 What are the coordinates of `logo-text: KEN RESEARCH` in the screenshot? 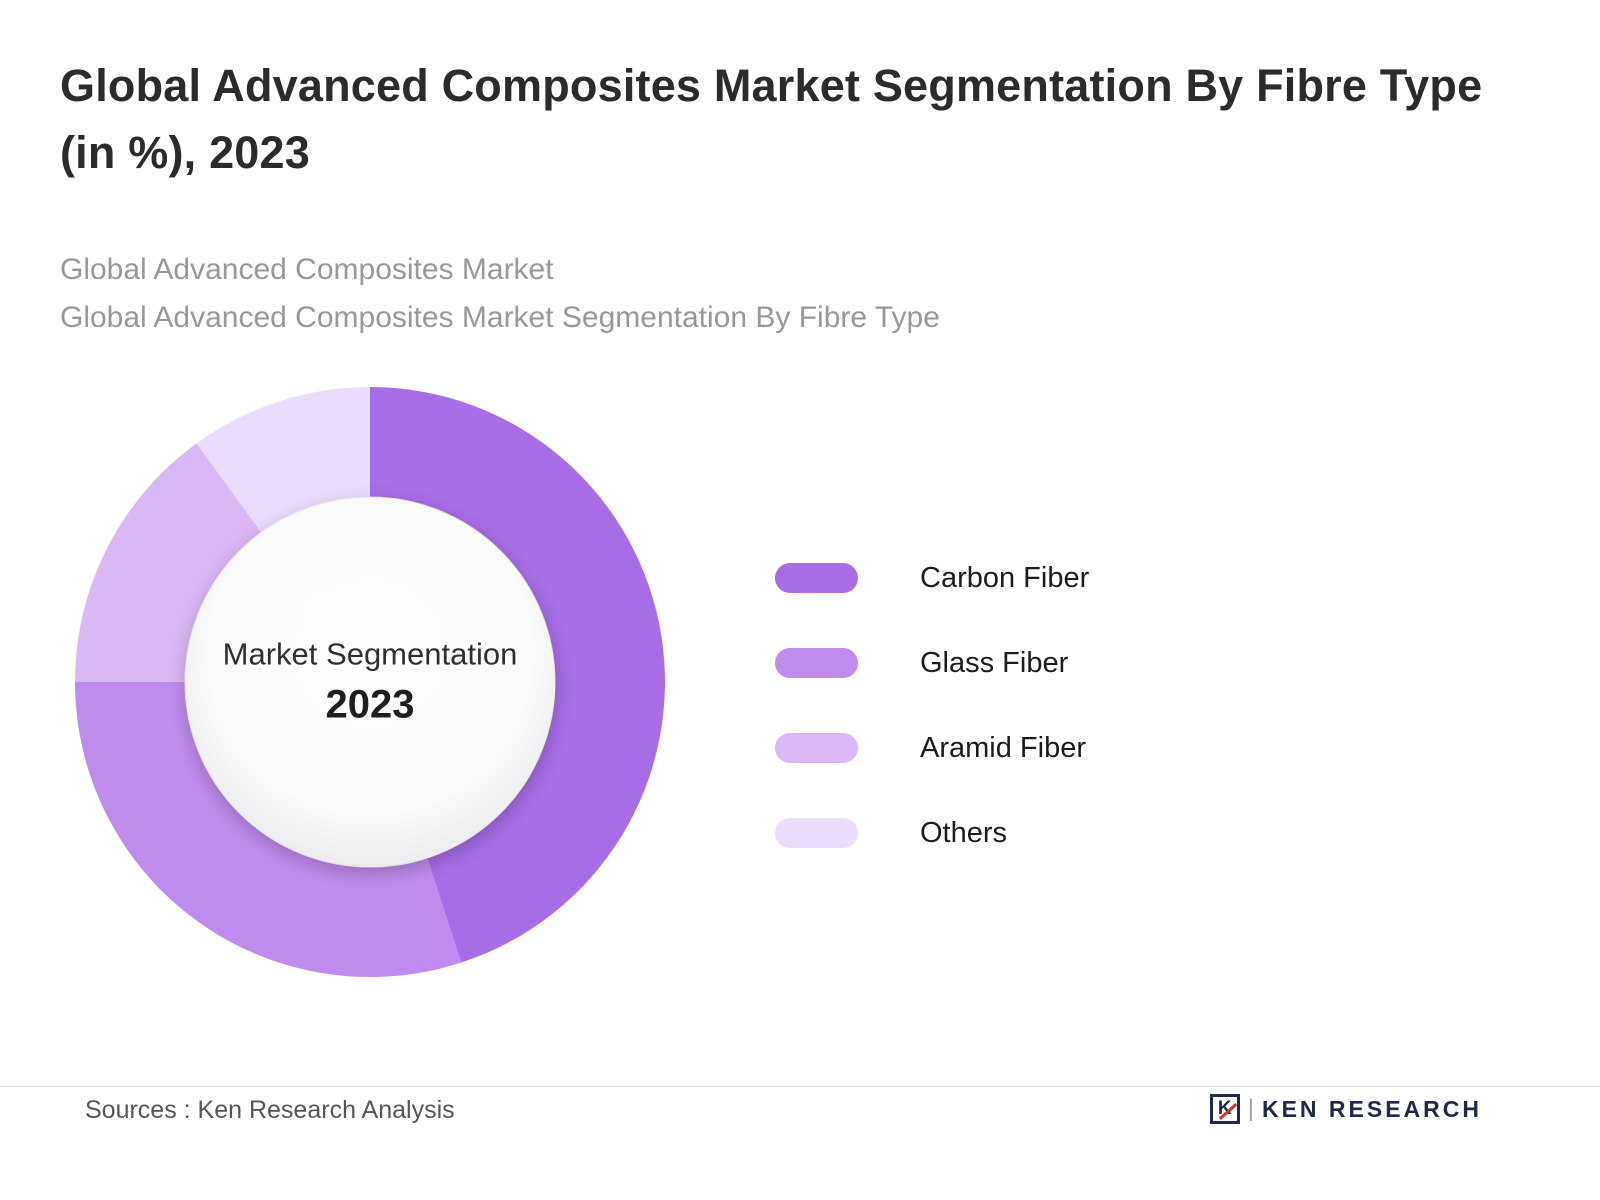 It's located at (1371, 1108).